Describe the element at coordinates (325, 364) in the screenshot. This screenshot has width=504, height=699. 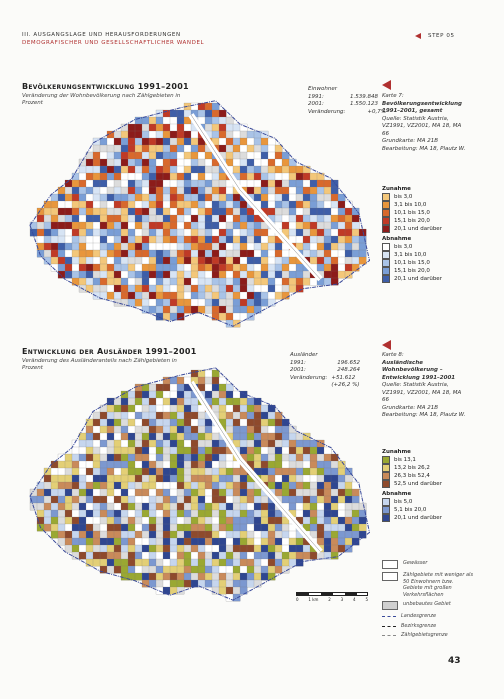
I see `stats-row: 1991: 196.652` at that location.